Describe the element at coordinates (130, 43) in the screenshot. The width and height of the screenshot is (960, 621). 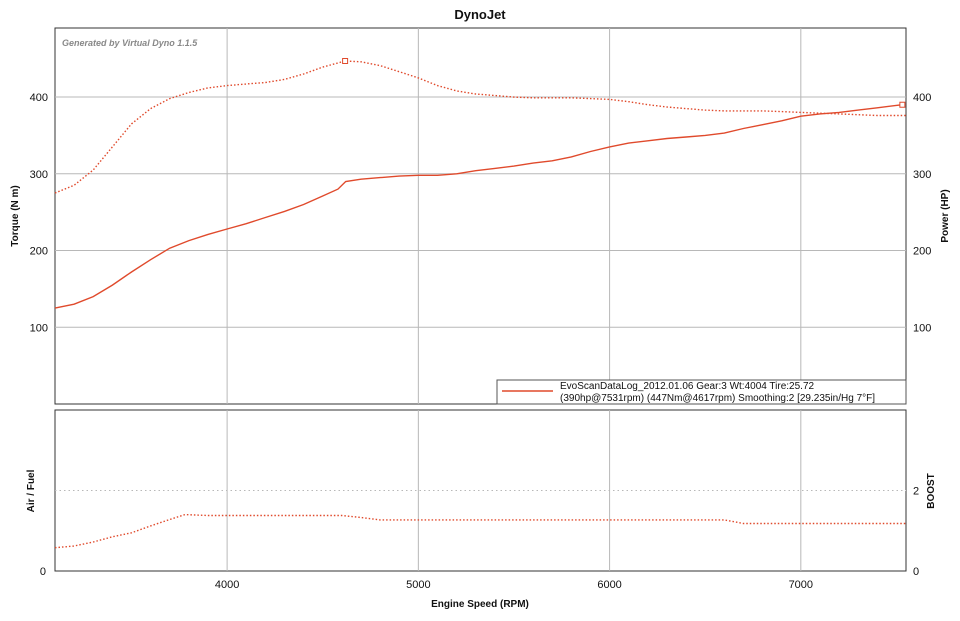
I see `watermark: Generated by Virtual Dyno 1.1.5` at that location.